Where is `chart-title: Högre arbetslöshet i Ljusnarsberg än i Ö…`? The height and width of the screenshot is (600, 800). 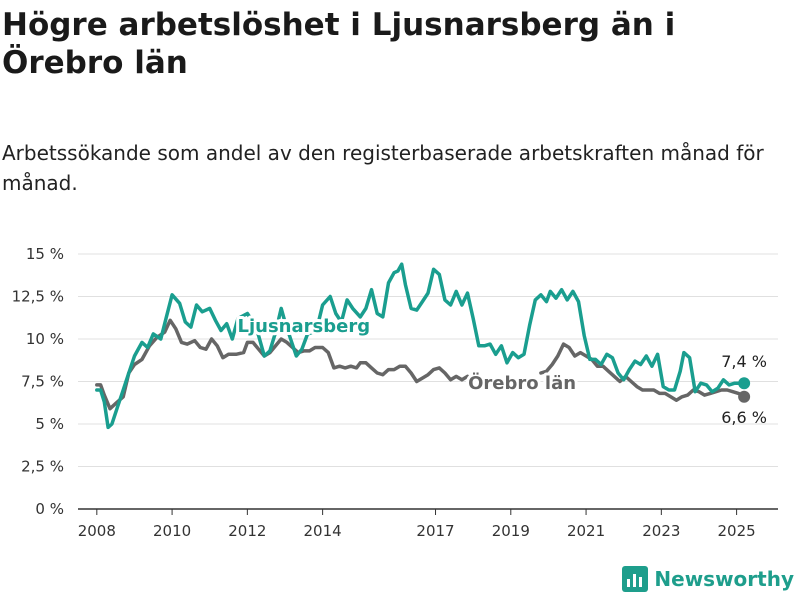
chart-title: Högre arbetslöshet i Ljusnarsberg än i Ö… is located at coordinates (339, 44).